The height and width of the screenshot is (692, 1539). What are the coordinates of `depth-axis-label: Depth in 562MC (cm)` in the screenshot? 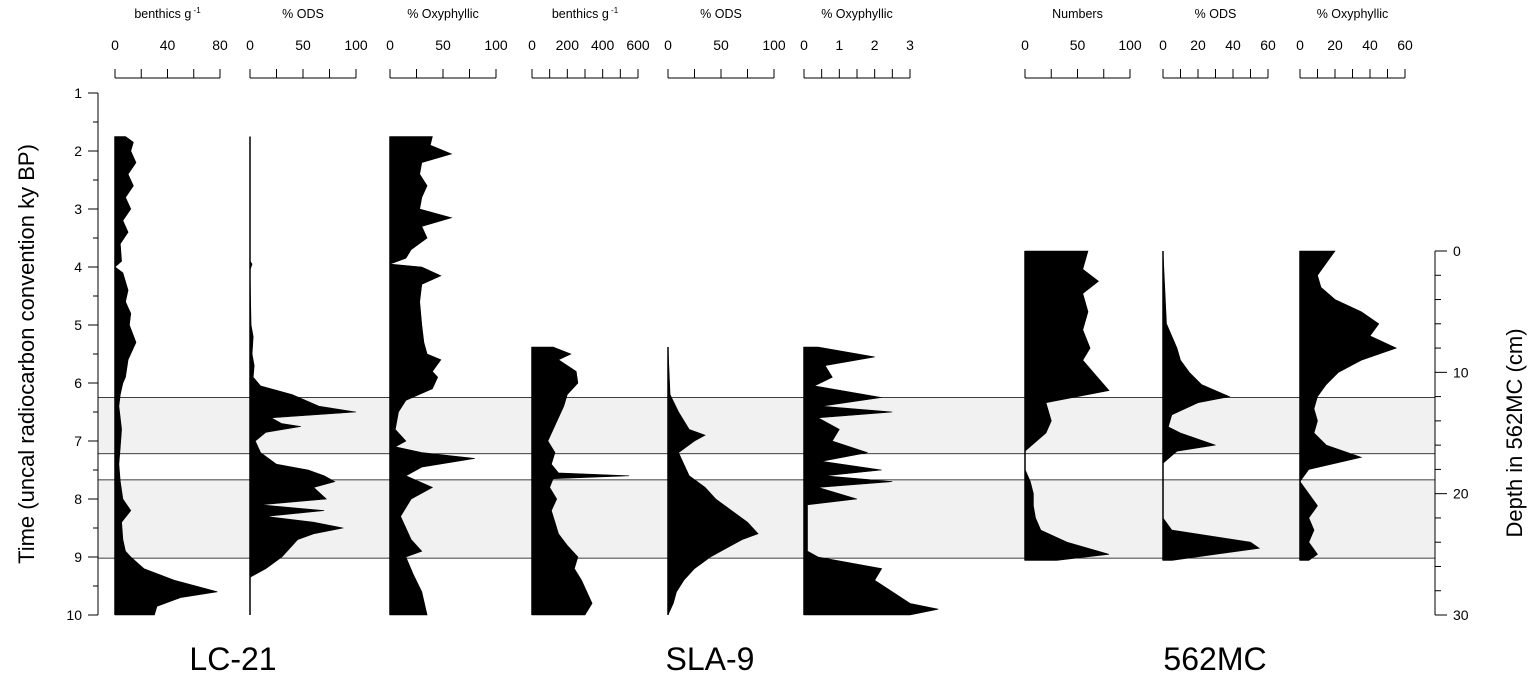 It's located at (1514, 432).